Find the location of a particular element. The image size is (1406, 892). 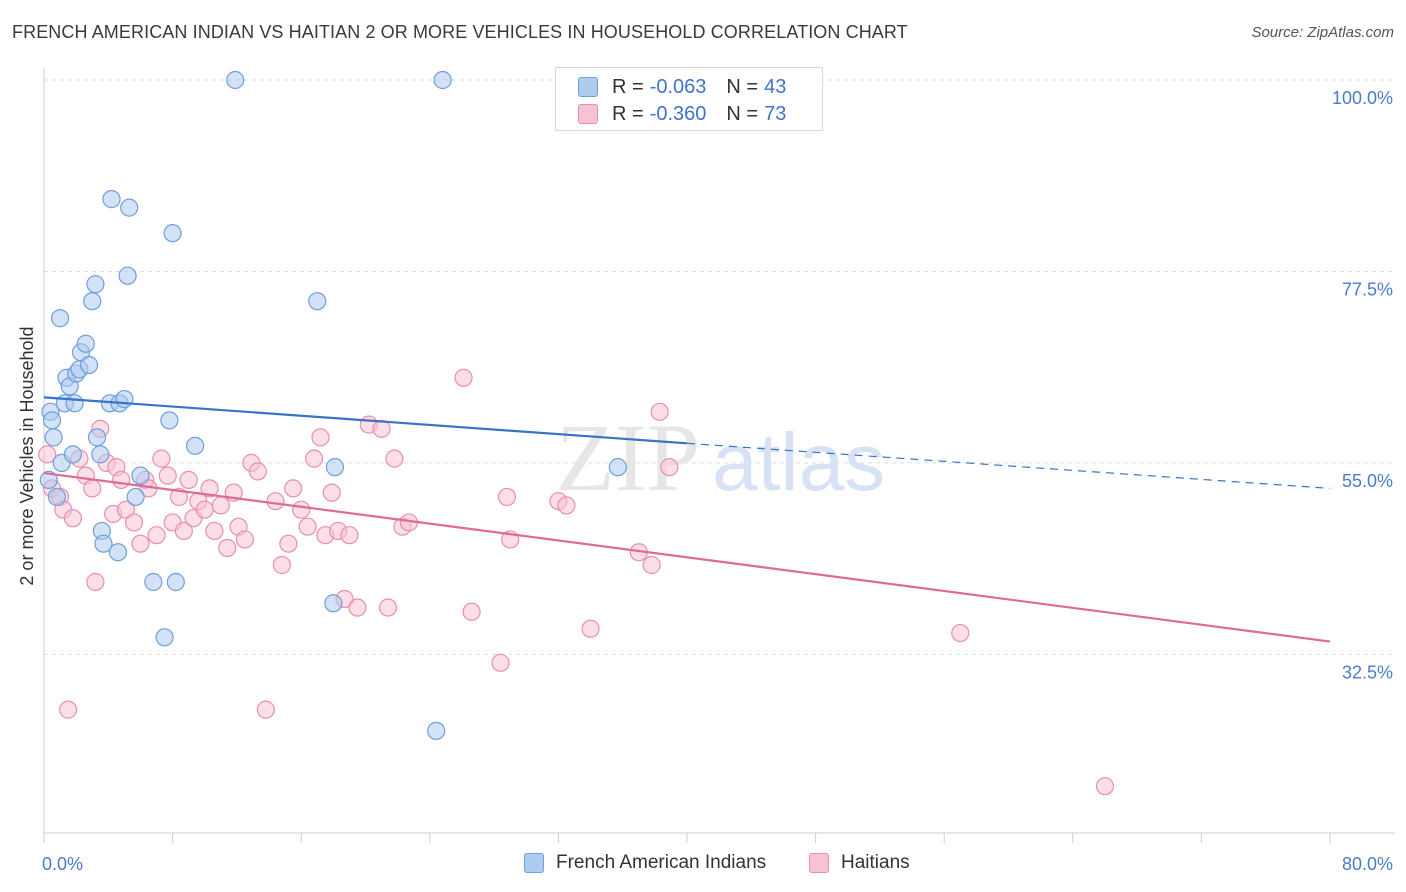

blue-trend-line is located at coordinates (365, 420).